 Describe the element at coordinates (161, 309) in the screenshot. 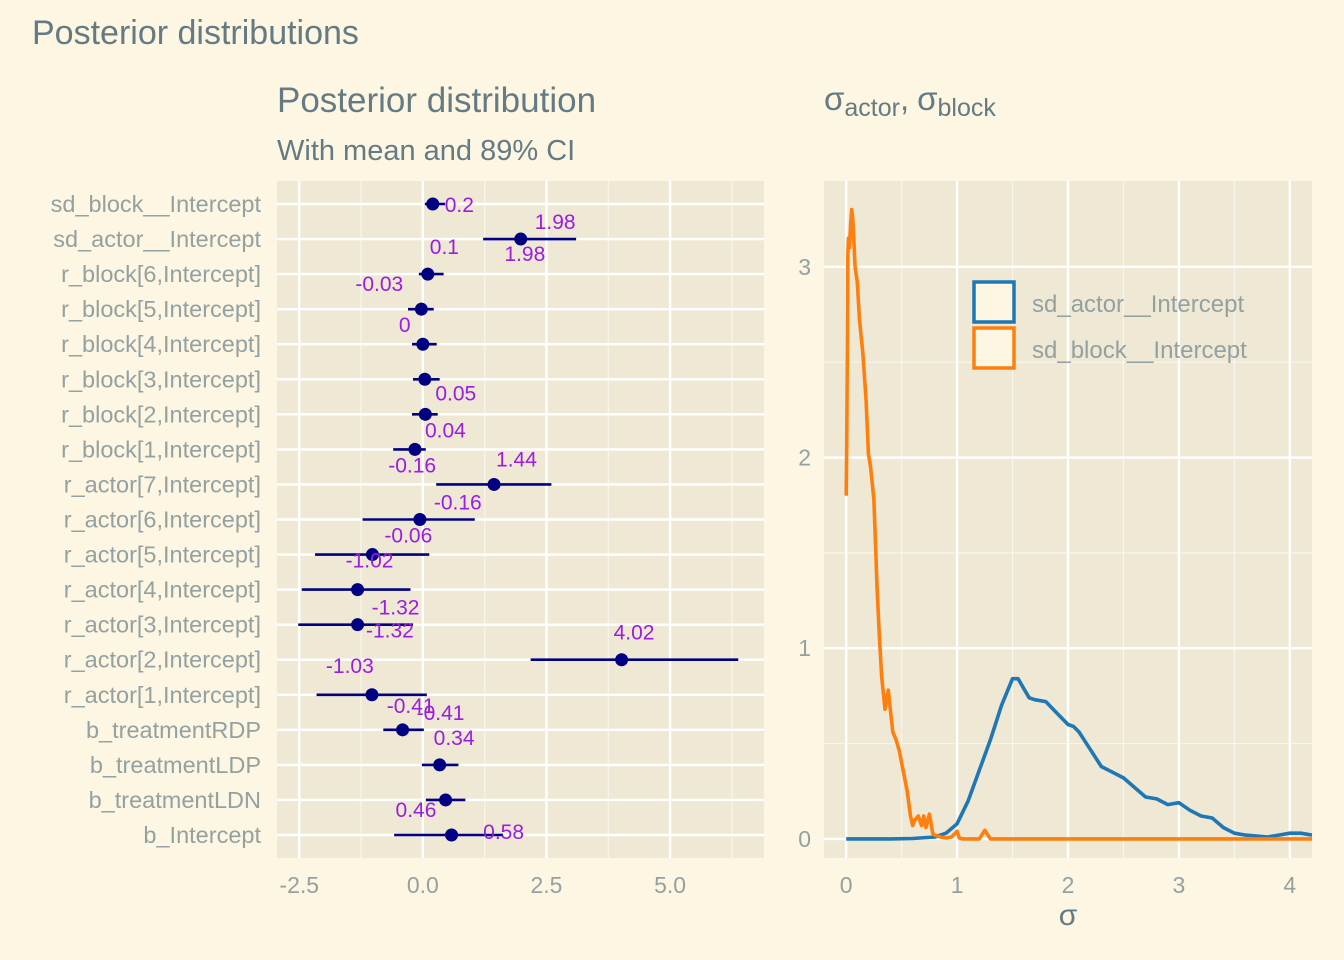

I see `forest-y-tick-label: r_block[5,Intercept]` at that location.